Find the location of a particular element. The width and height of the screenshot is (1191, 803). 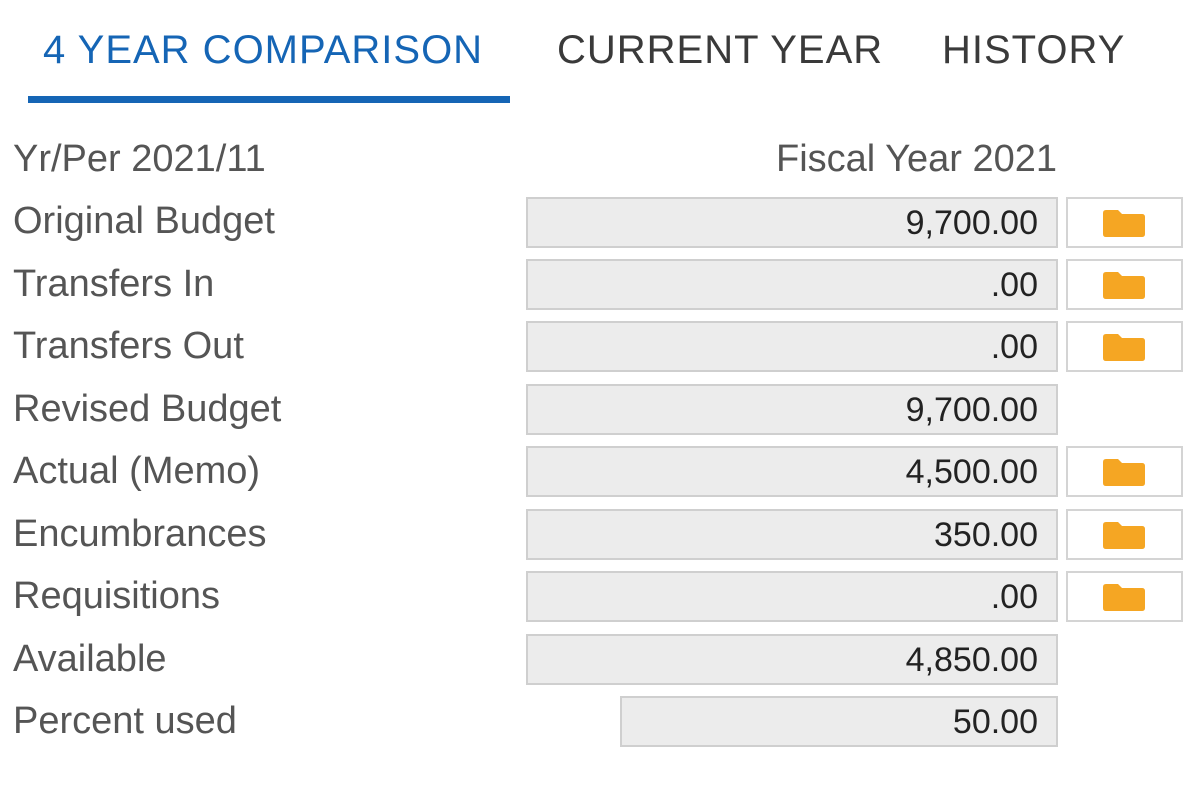

actual-memo-label: Actual (Memo) is located at coordinates (137, 471).